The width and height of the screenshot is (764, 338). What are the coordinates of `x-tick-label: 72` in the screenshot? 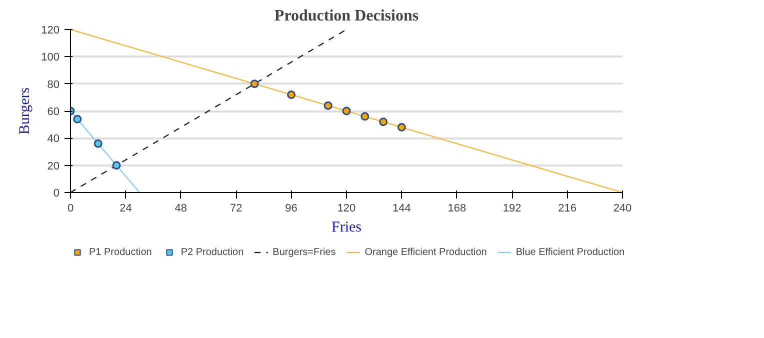 It's located at (236, 208).